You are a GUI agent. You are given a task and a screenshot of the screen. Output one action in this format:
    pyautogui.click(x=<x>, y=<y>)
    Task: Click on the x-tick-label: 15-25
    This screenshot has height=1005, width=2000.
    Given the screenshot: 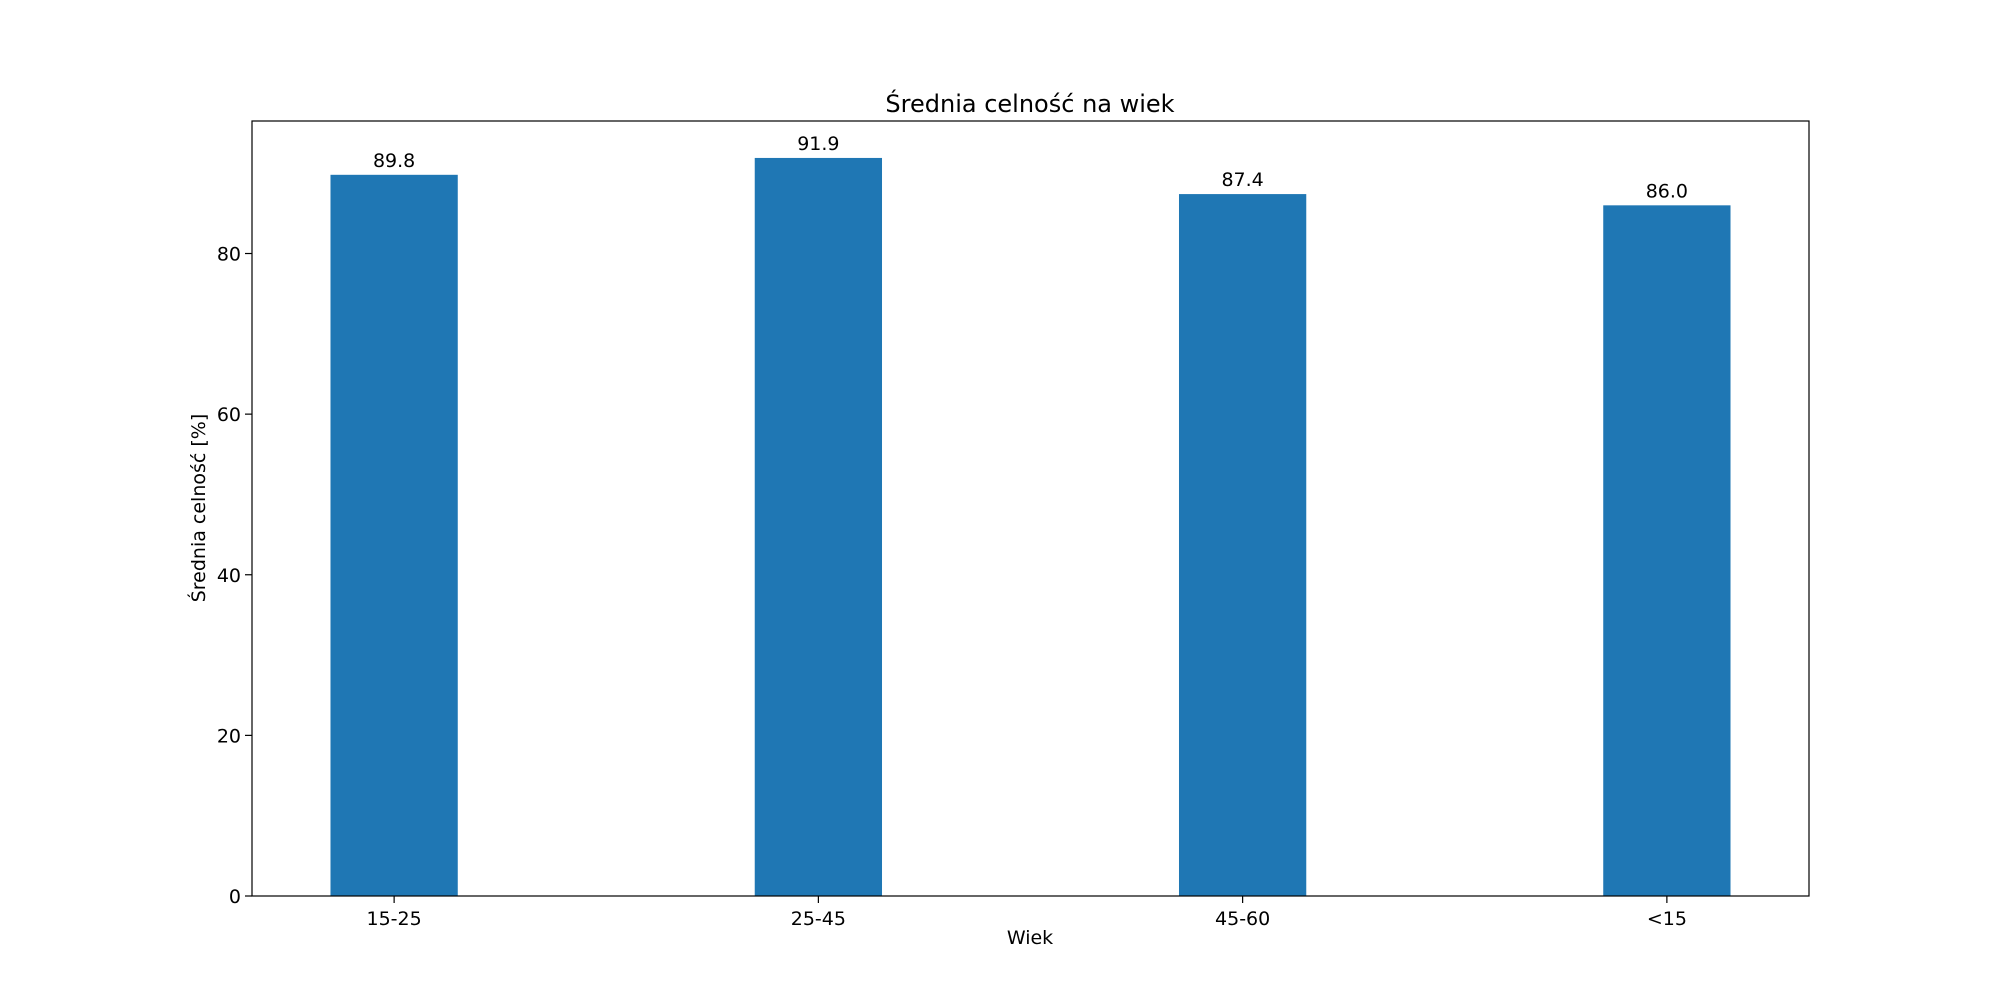 What is the action you would take?
    pyautogui.click(x=394, y=919)
    